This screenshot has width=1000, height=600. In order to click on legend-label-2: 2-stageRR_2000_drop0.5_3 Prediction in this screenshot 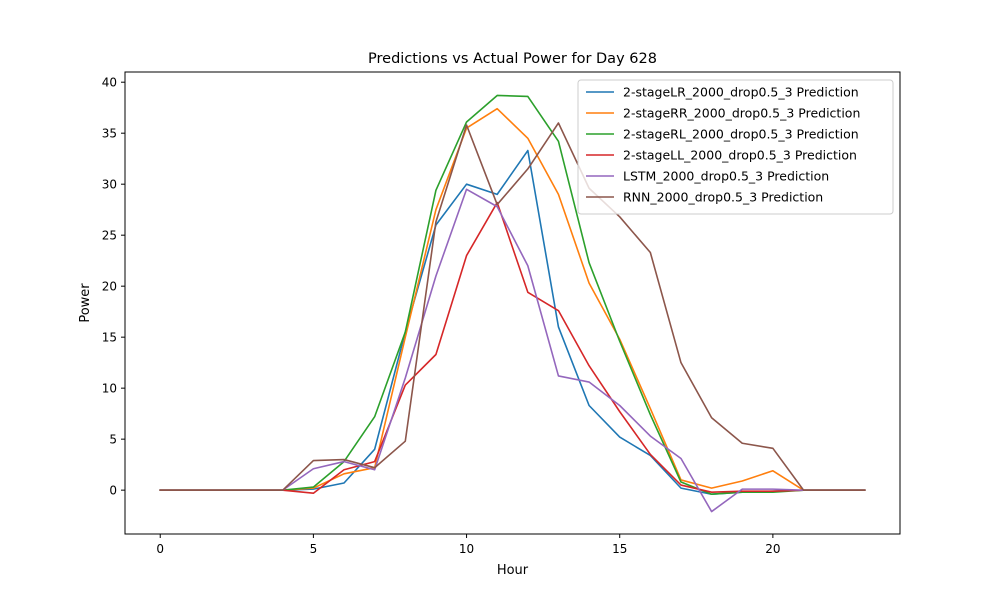, I will do `click(741, 113)`.